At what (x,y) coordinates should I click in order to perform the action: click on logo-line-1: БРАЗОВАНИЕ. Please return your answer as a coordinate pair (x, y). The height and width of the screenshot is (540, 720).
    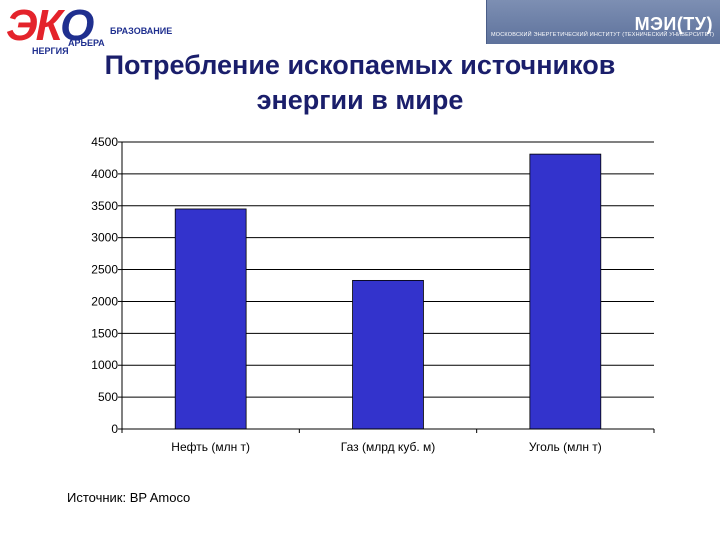
    Looking at the image, I should click on (141, 31).